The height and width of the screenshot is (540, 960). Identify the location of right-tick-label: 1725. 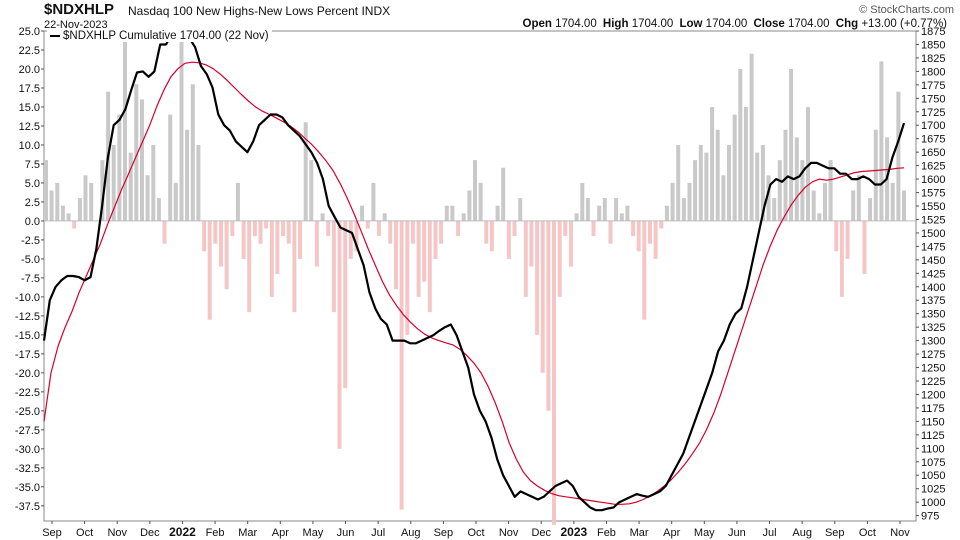
(933, 113).